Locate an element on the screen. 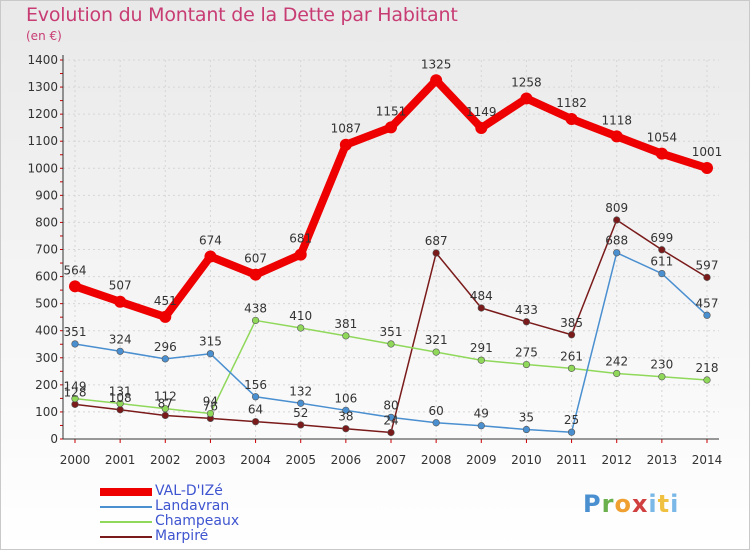  y-tick-label: 1100 is located at coordinates (42, 141).